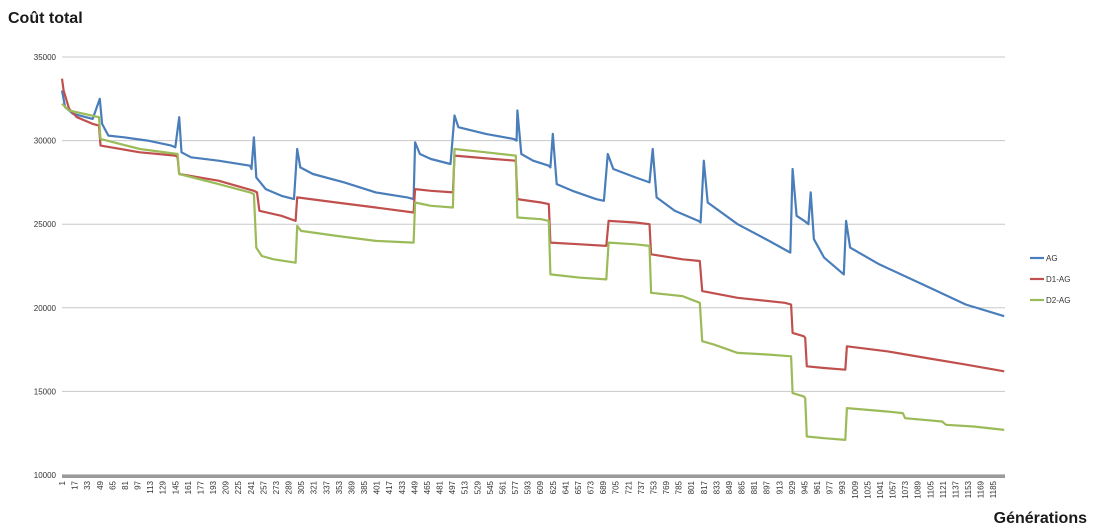 This screenshot has height=532, width=1099. What do you see at coordinates (75, 484) in the screenshot?
I see `x-tick-label: 17` at bounding box center [75, 484].